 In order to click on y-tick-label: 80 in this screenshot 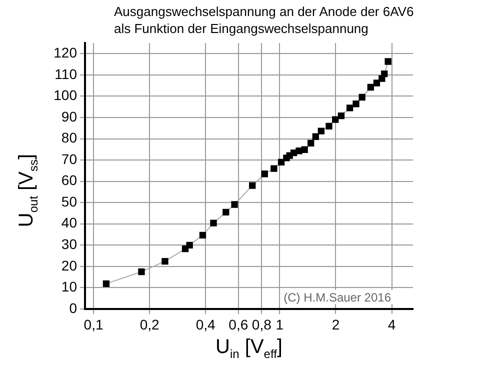, I will do `click(69, 138)`.